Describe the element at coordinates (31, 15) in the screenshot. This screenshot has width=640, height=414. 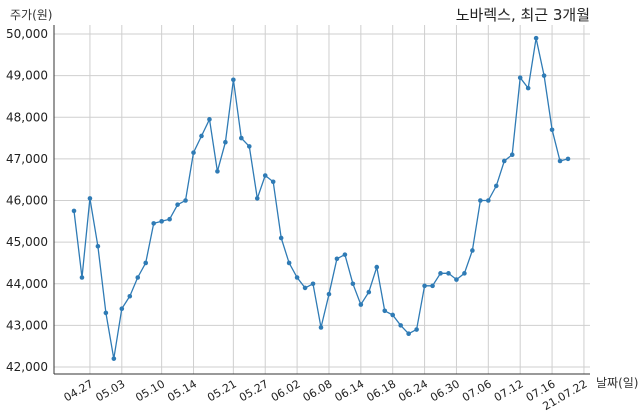
I see `y-axis-label: 주가(원)` at that location.